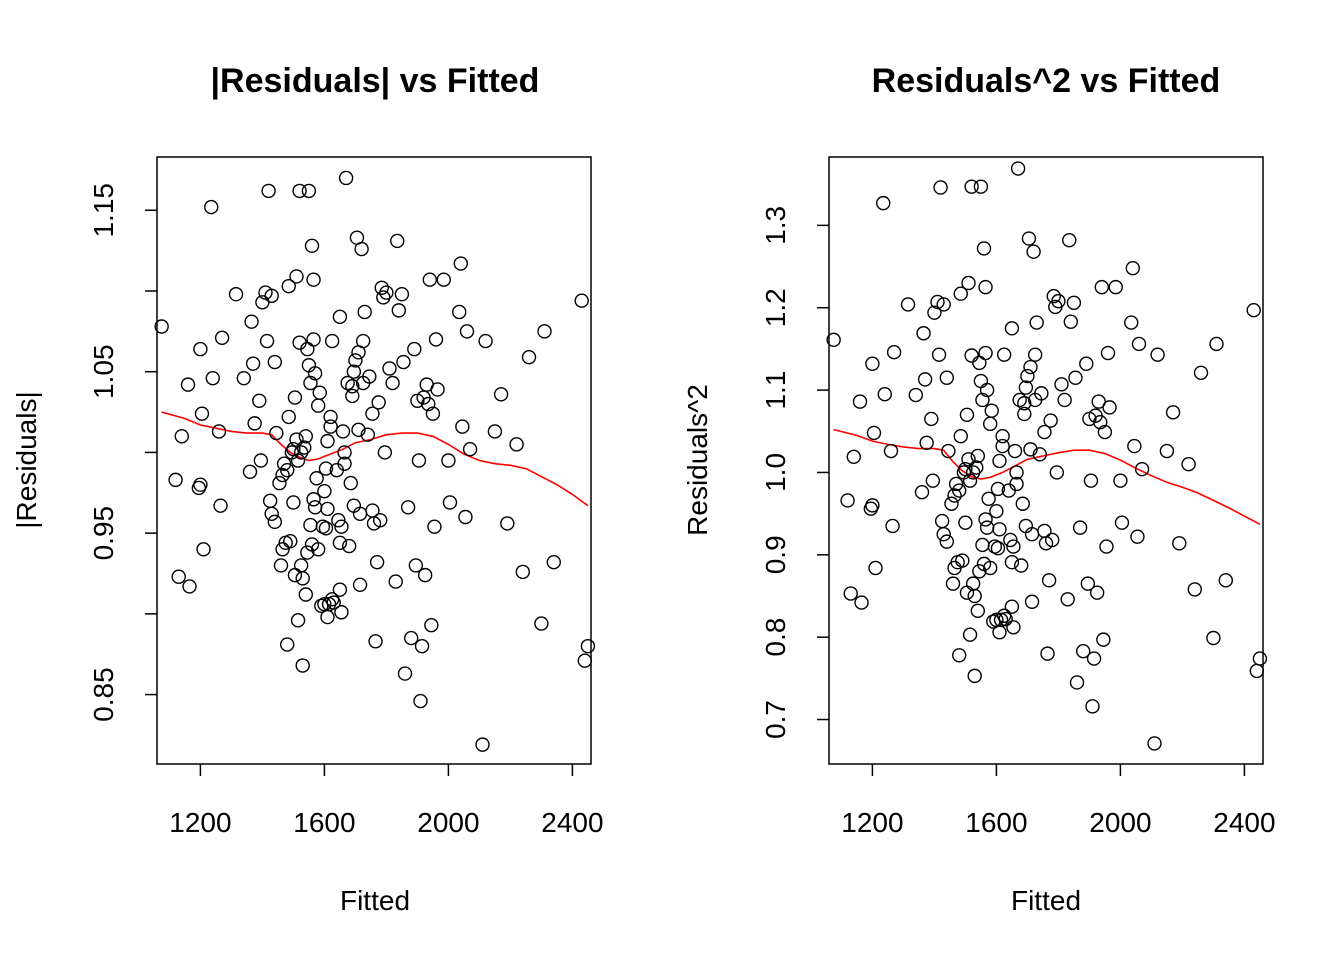 Image resolution: width=1344 pixels, height=960 pixels. I want to click on x-tick-label: 1600, so click(324, 822).